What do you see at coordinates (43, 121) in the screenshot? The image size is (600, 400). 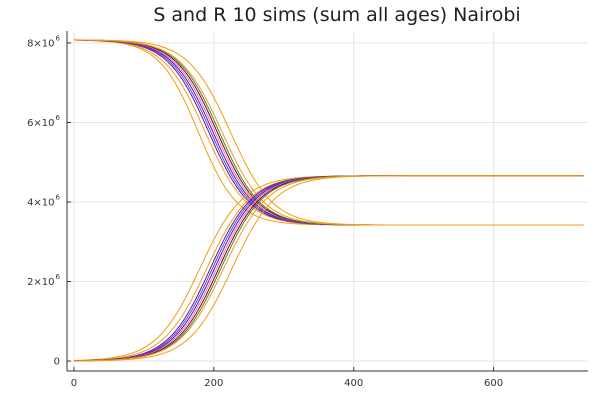 I see `y-tick-label: 6×10⁶` at bounding box center [43, 121].